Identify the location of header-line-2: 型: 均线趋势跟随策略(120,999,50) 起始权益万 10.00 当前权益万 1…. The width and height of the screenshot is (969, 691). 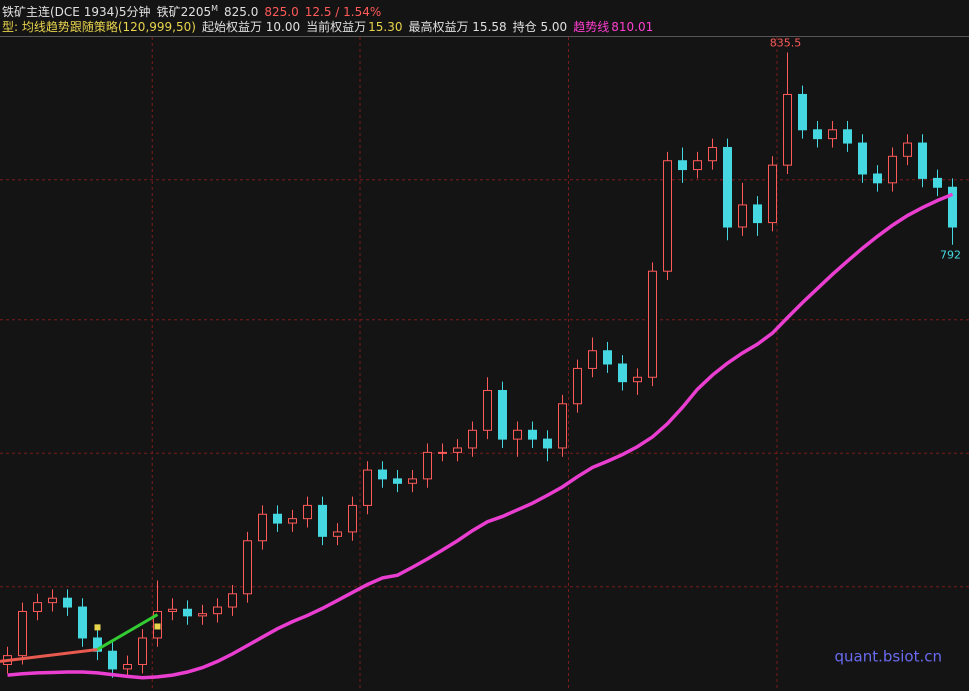
(484, 27).